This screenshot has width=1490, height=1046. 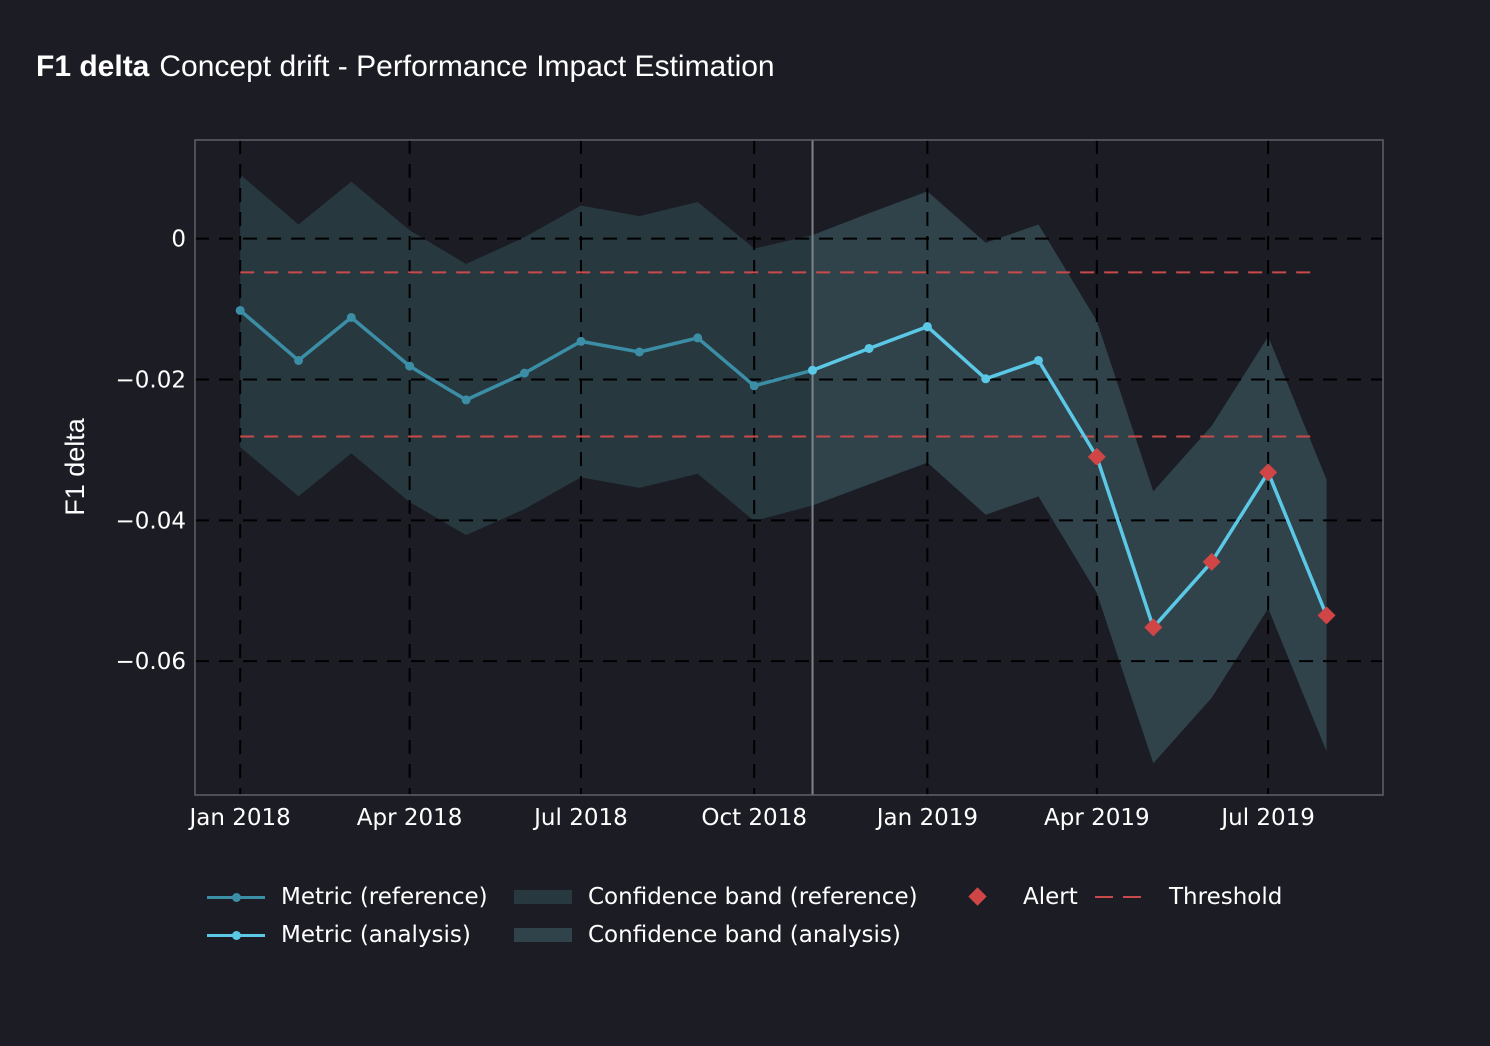 What do you see at coordinates (1211, 542) in the screenshot?
I see `alert-markers` at bounding box center [1211, 542].